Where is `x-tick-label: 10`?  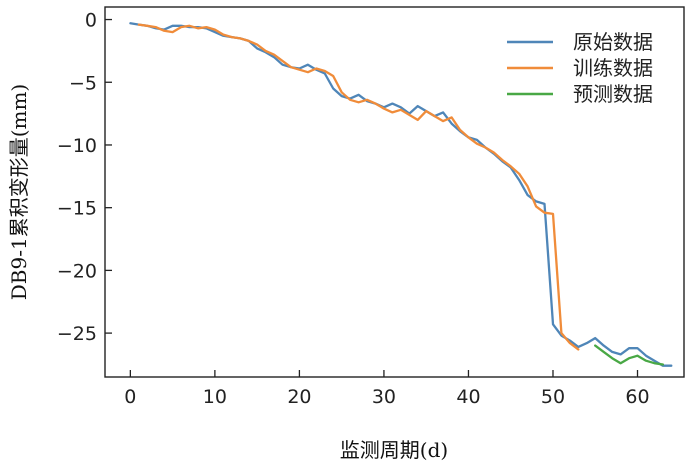 x-tick-label: 10 is located at coordinates (215, 397).